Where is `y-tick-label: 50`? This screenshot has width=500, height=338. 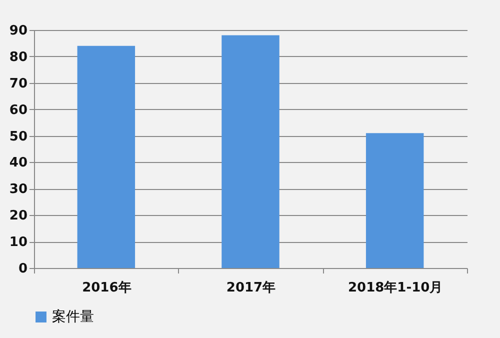 y-tick-label: 50 is located at coordinates (18, 136).